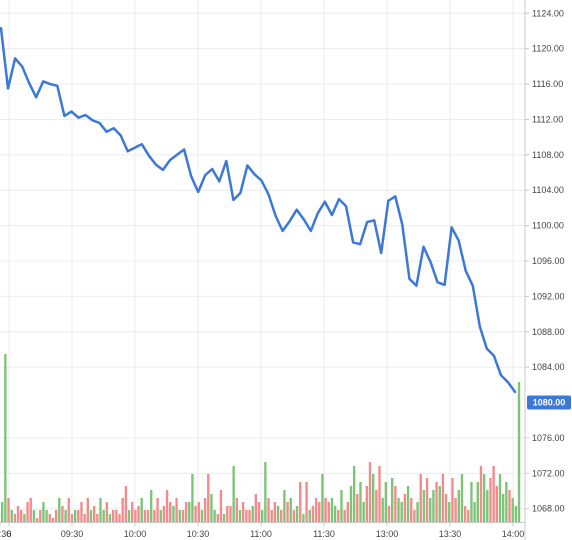  I want to click on x-tick-label: 11:30, so click(324, 534).